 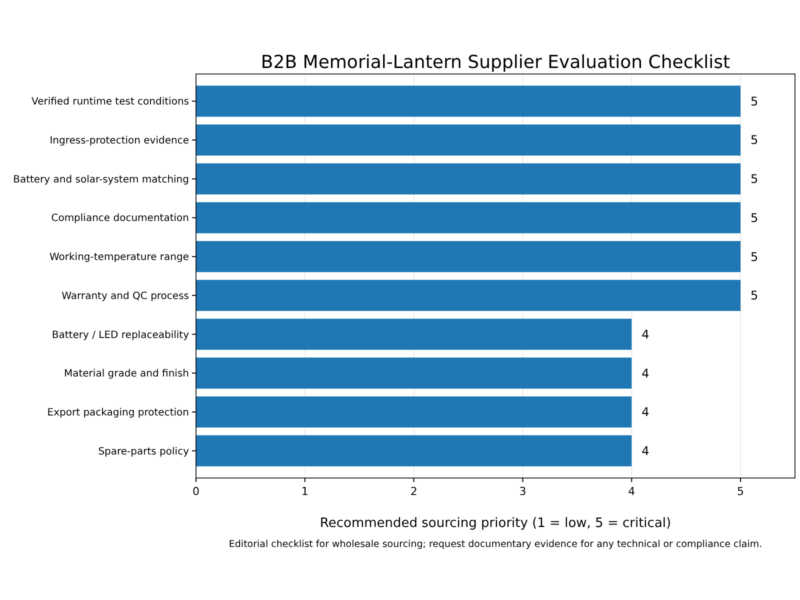 I want to click on x-tick-label: 1, so click(x=304, y=491).